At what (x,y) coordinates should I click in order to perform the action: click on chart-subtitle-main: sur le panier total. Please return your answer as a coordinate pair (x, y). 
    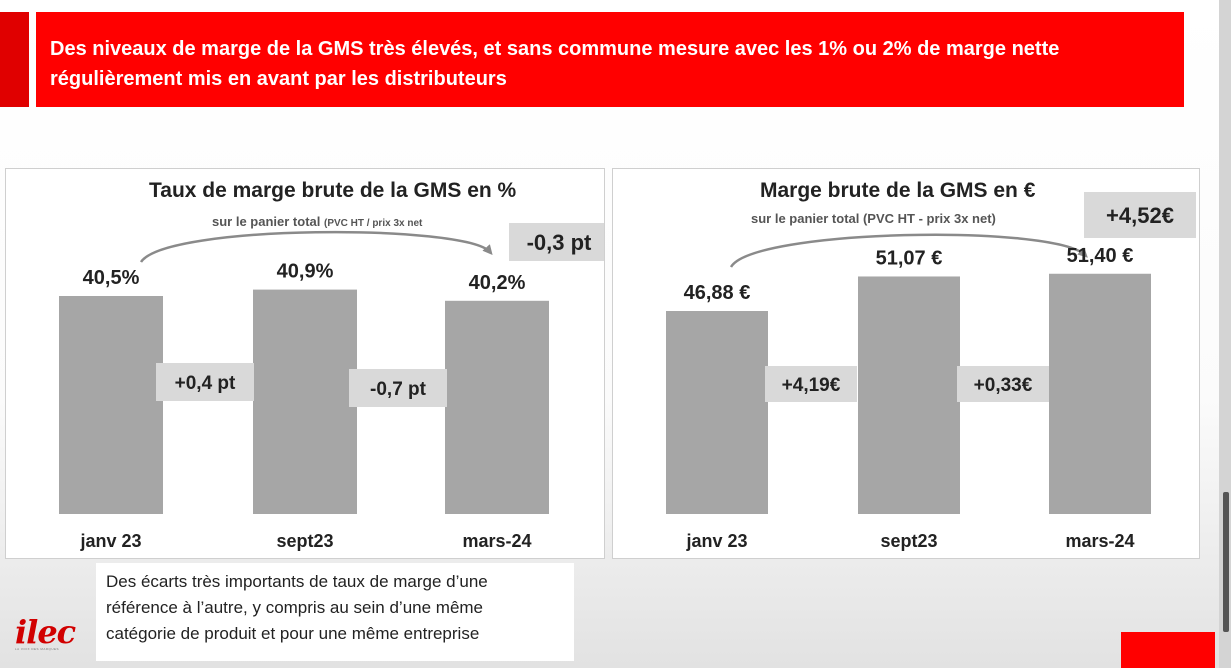
    Looking at the image, I should click on (268, 221).